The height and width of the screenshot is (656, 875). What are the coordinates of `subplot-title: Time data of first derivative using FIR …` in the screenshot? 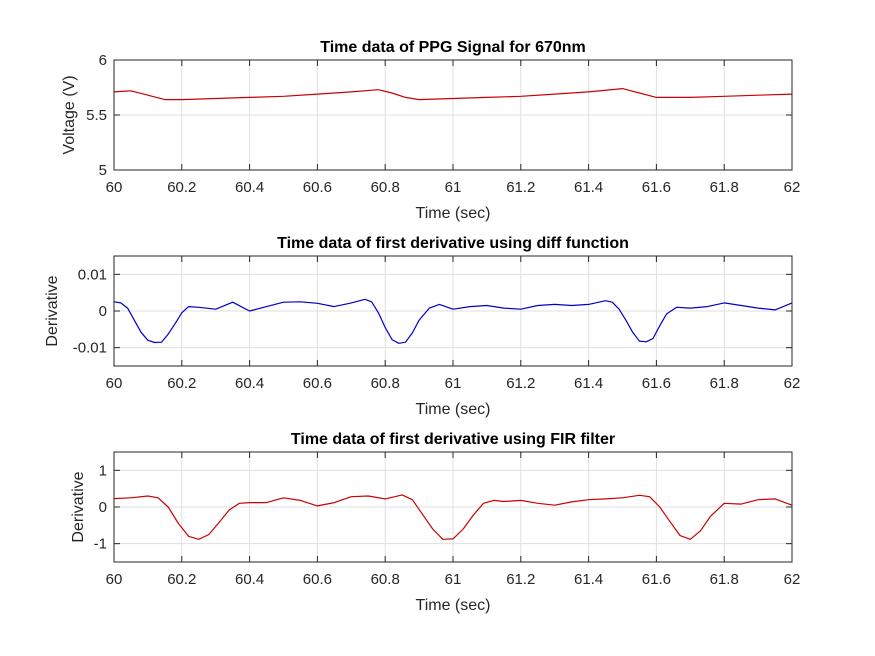 It's located at (453, 439).